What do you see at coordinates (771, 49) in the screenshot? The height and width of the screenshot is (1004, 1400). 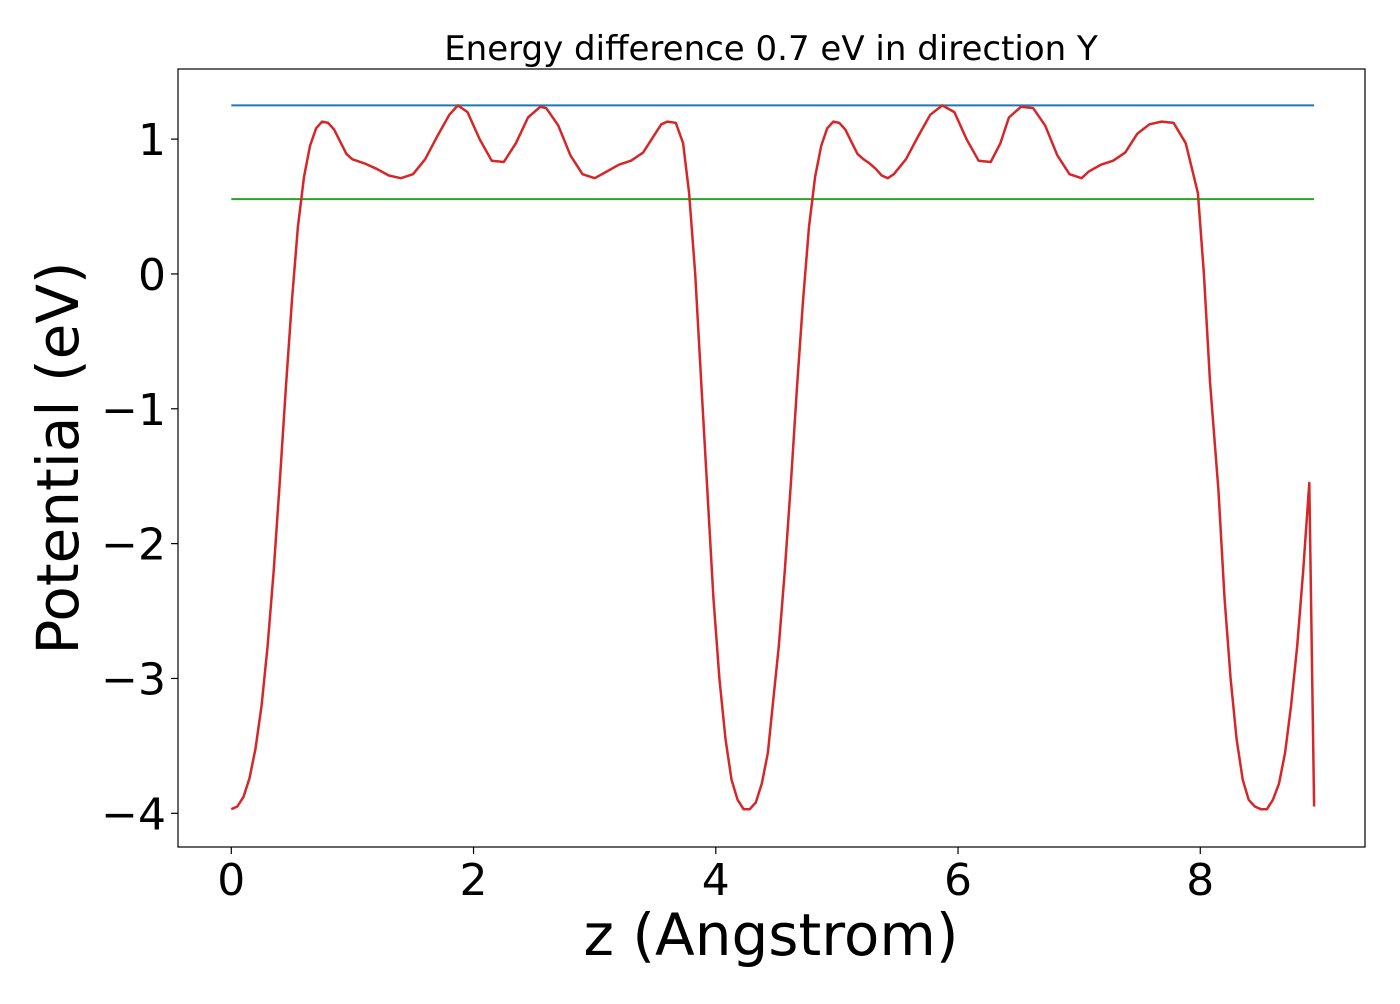 I see `chart-title: Energy difference 0.7 eV in direction Y` at bounding box center [771, 49].